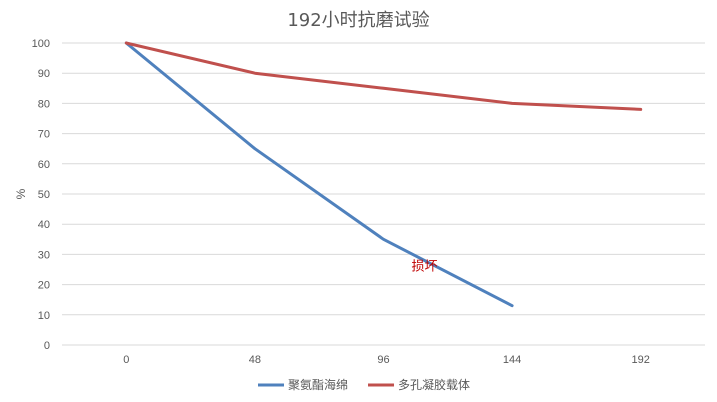 The image size is (717, 402). What do you see at coordinates (358, 20) in the screenshot?
I see `chart-title: 192小时抗磨试验` at bounding box center [358, 20].